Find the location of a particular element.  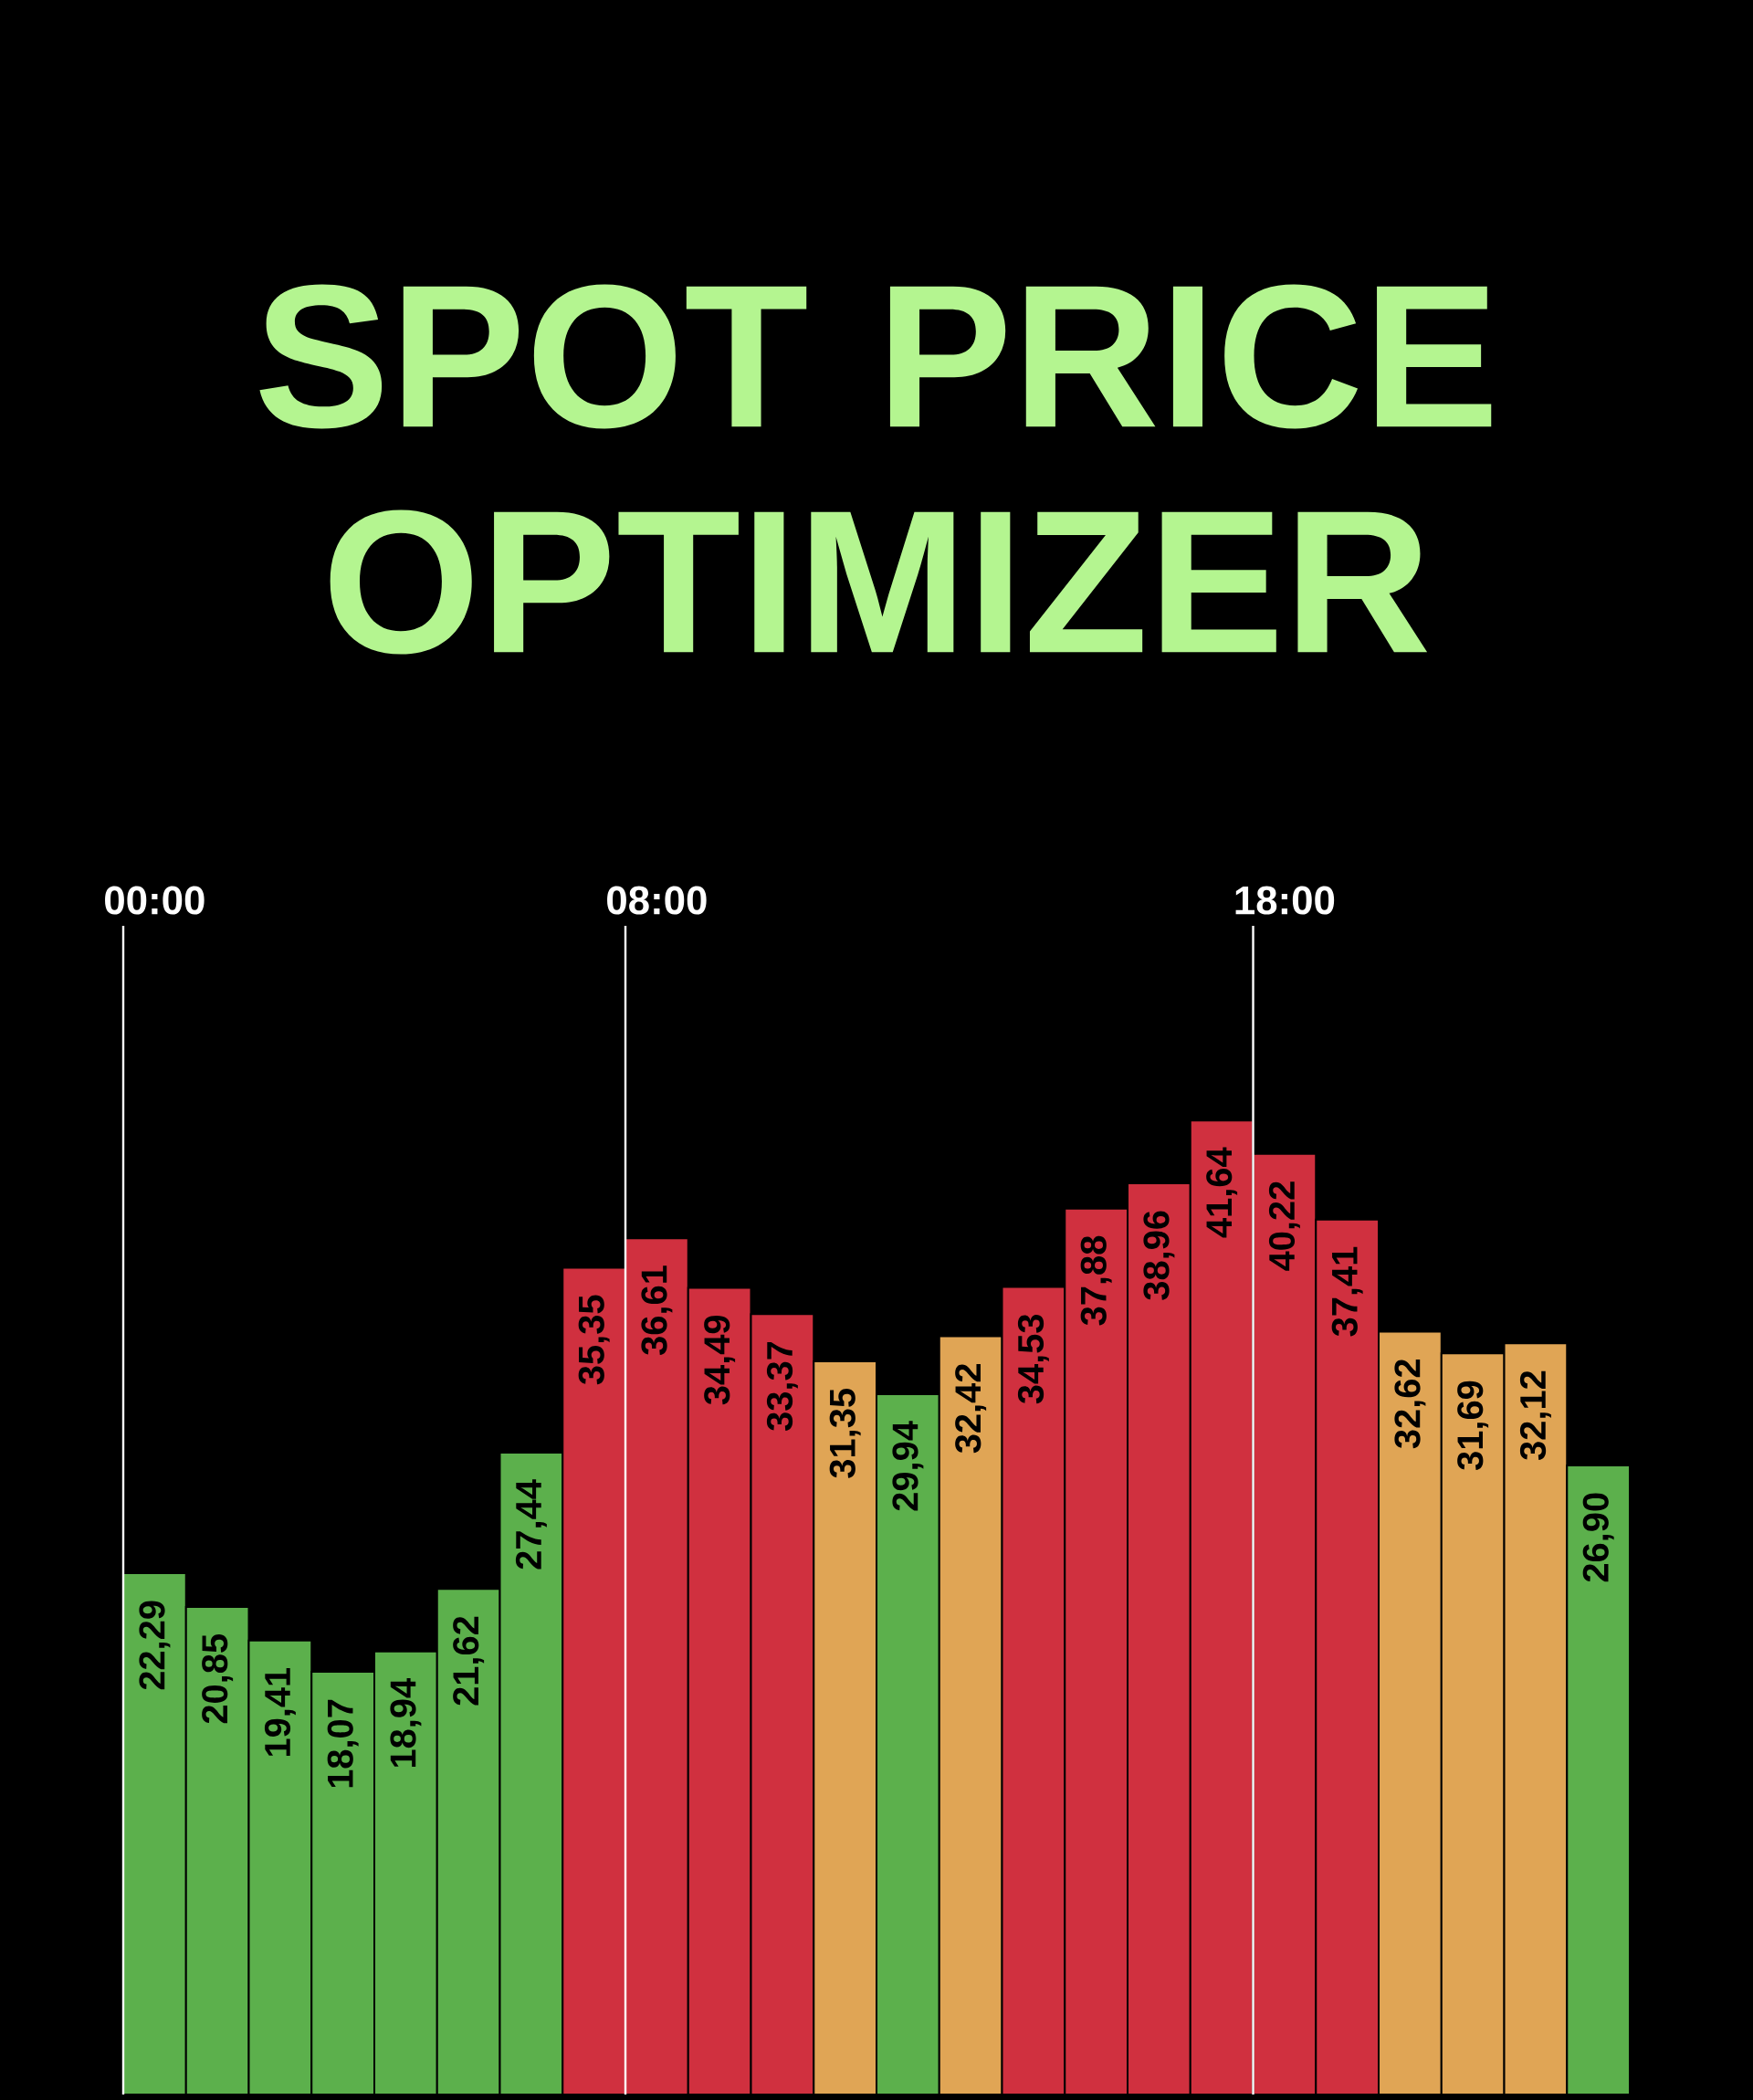

data-label: 20,85 is located at coordinates (218, 1679).